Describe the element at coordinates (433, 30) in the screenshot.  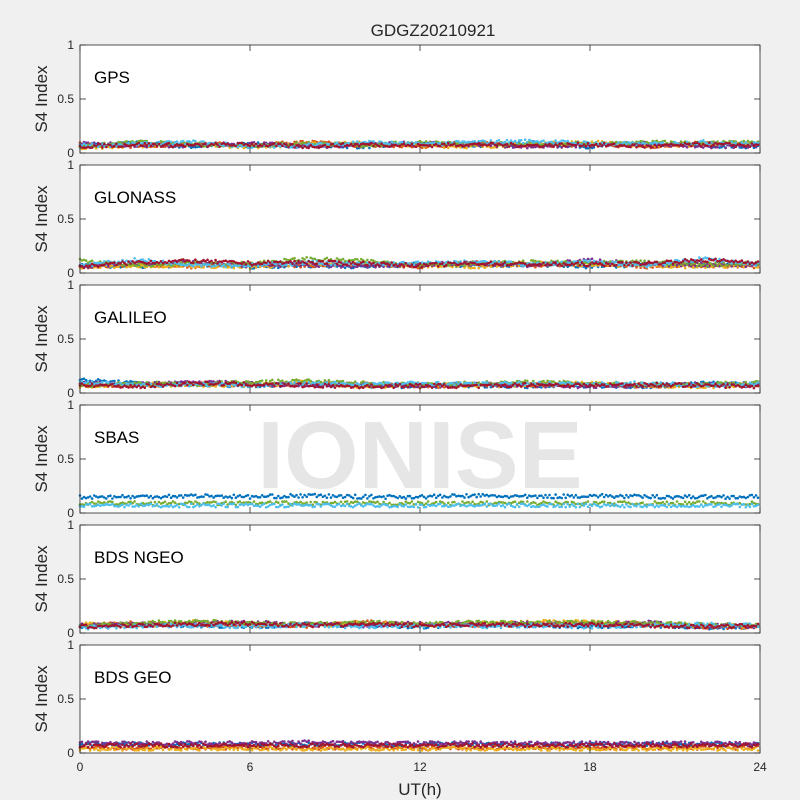
I see `chart-title: GDGZ20210921` at that location.